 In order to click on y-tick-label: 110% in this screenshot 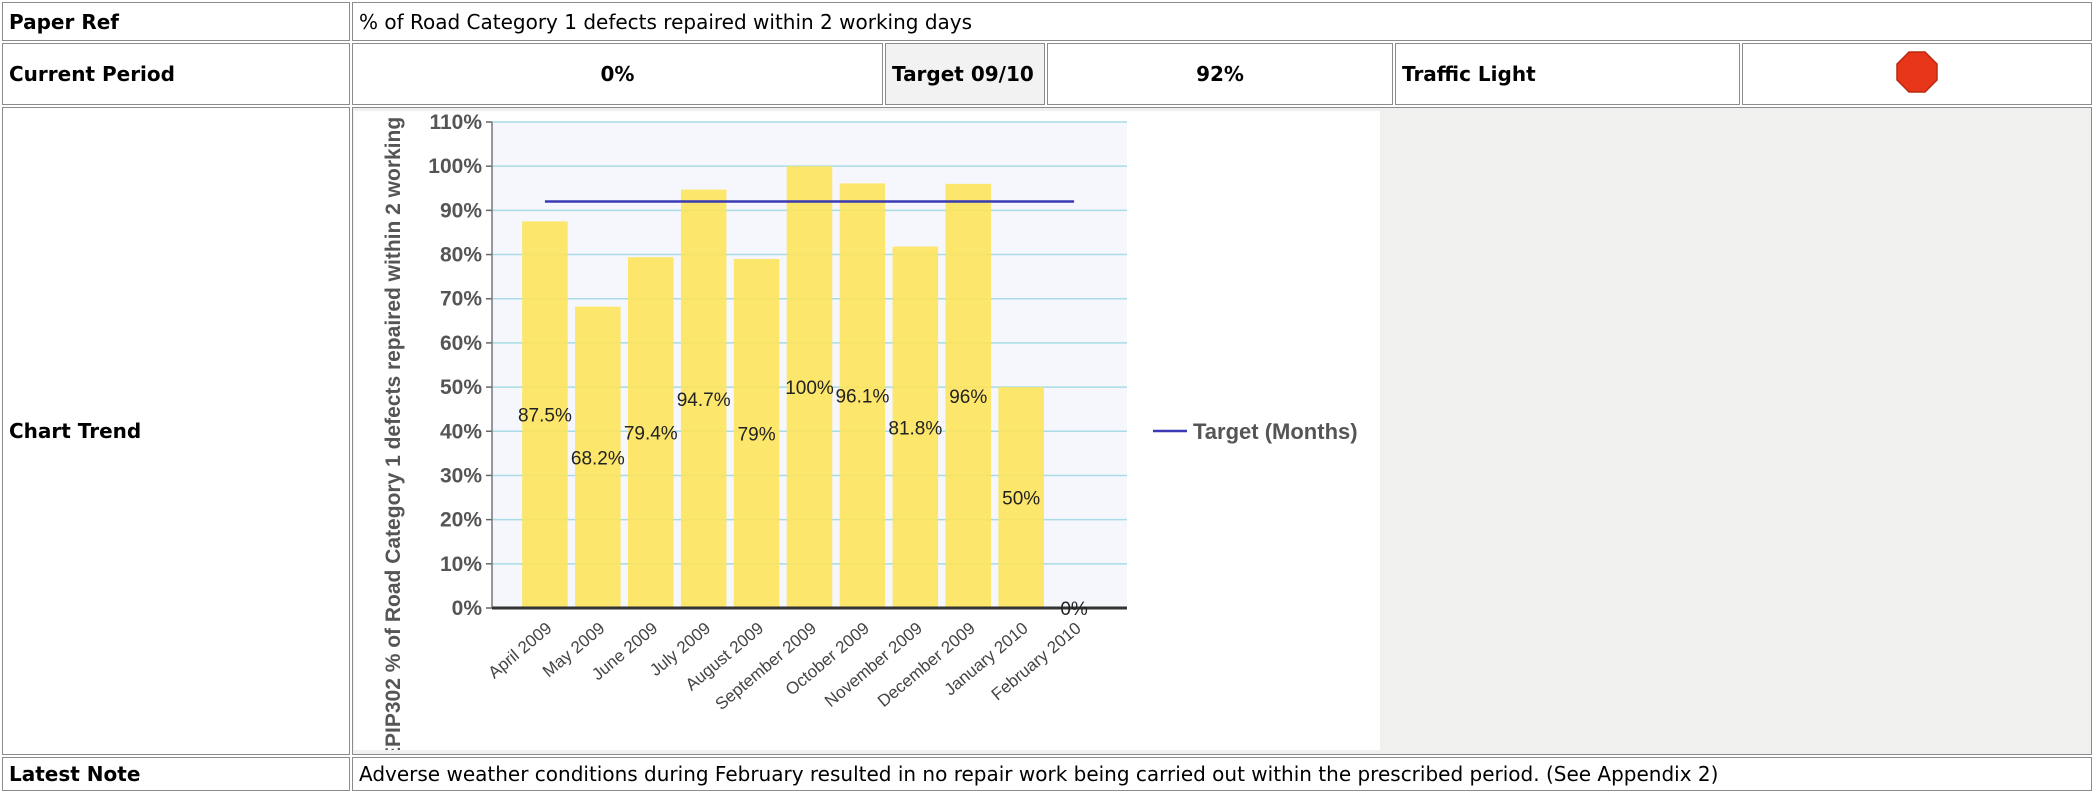, I will do `click(455, 122)`.